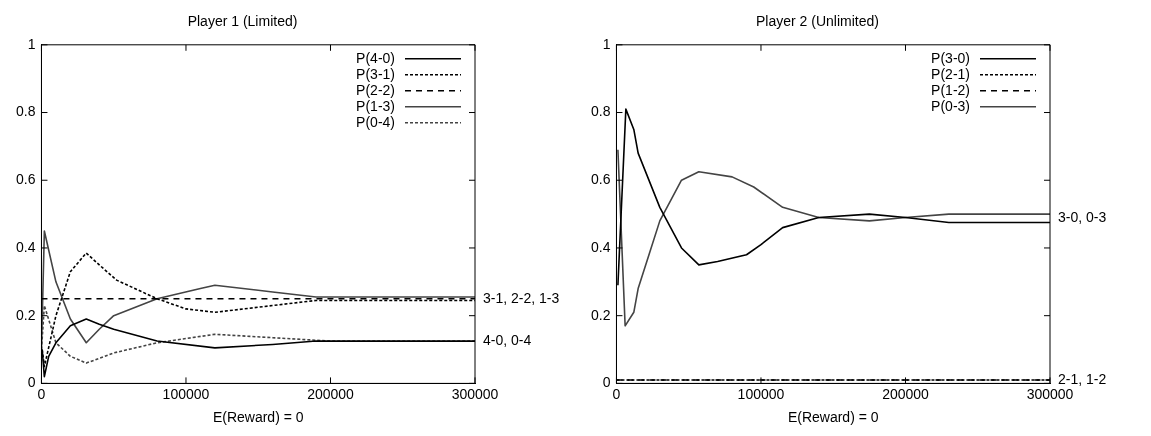 This screenshot has height=436, width=1151. I want to click on chart-title: Player 2 (Unlimited), so click(817, 21).